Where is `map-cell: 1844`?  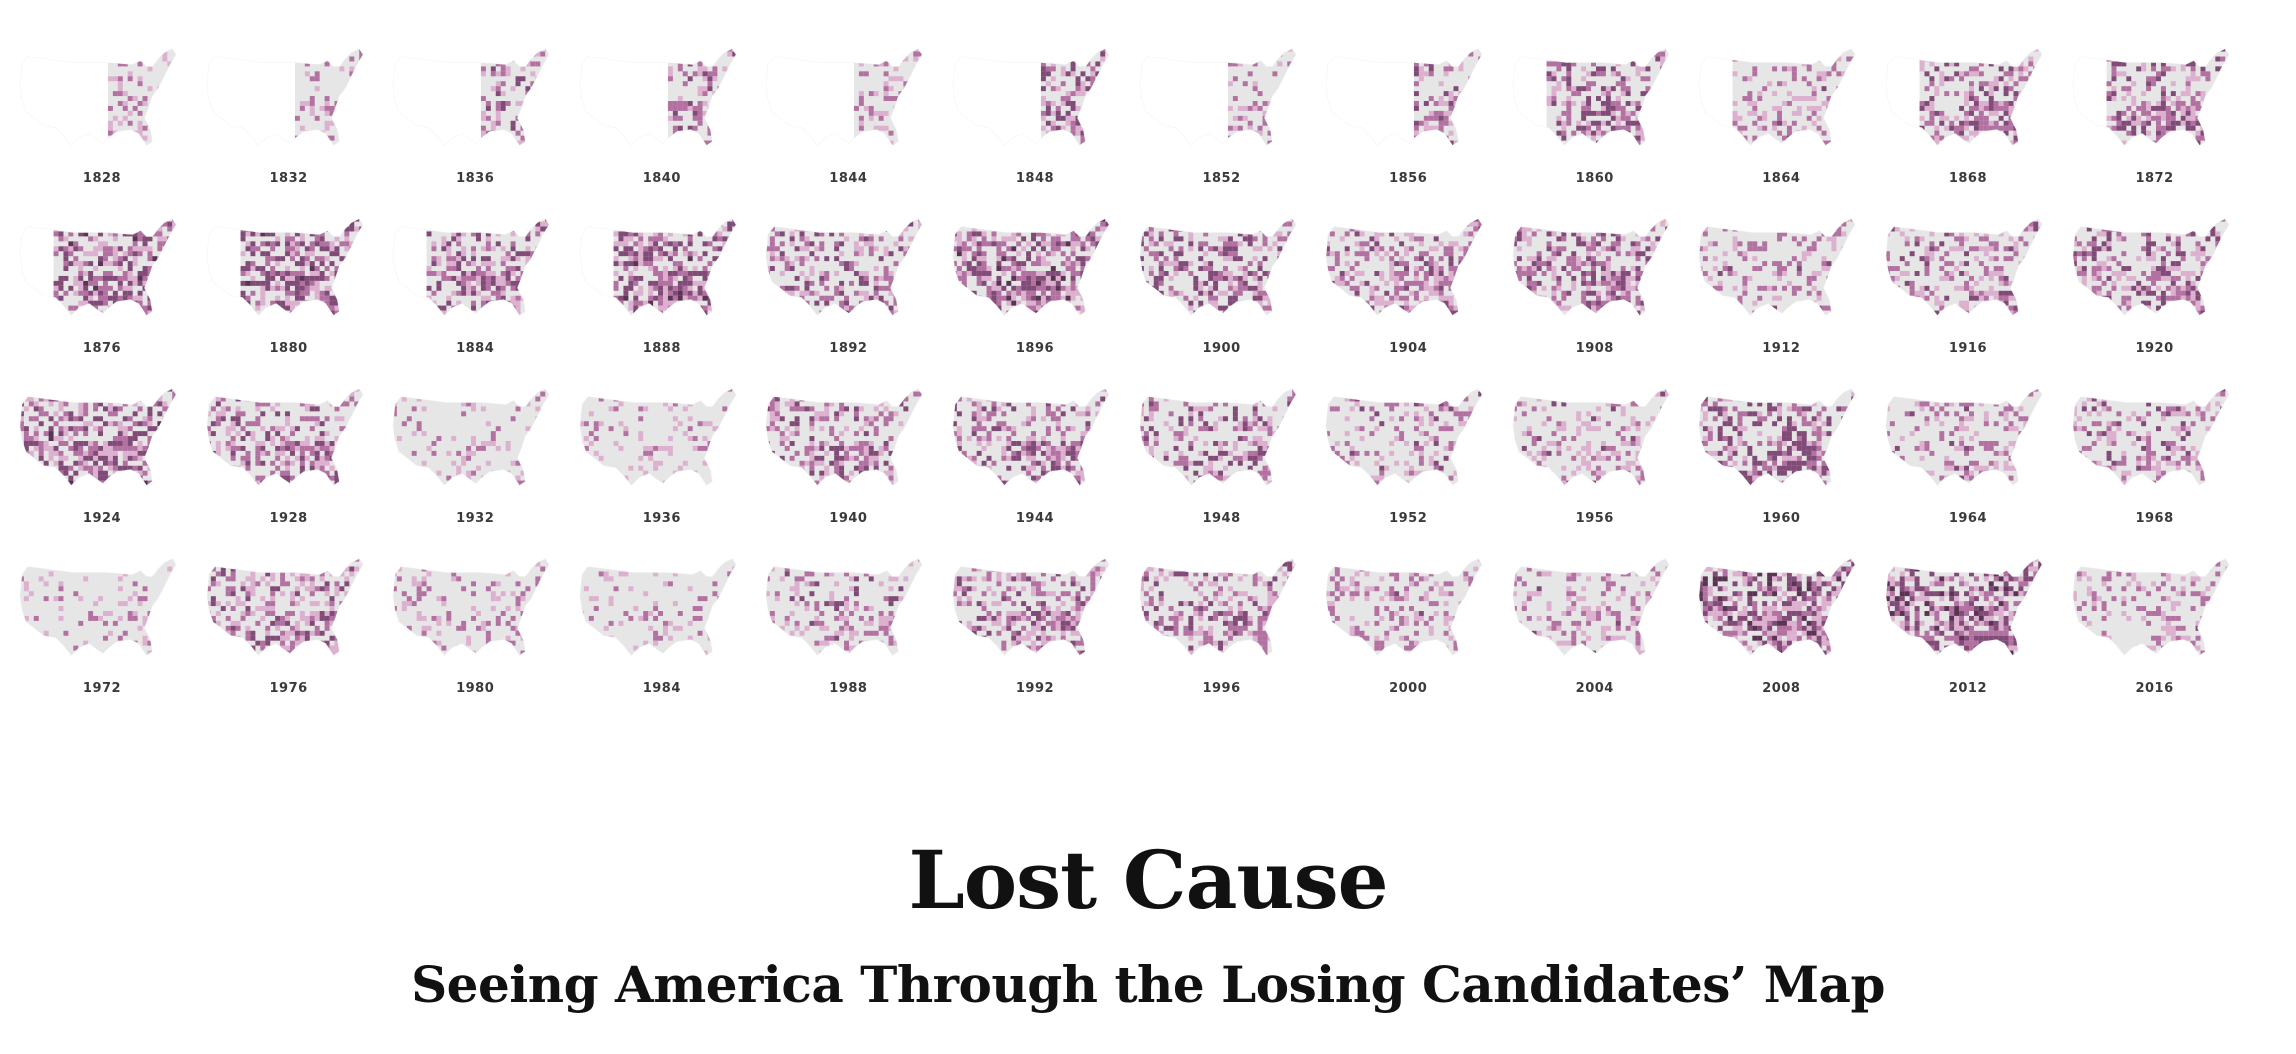 map-cell: 1844 is located at coordinates (851, 123).